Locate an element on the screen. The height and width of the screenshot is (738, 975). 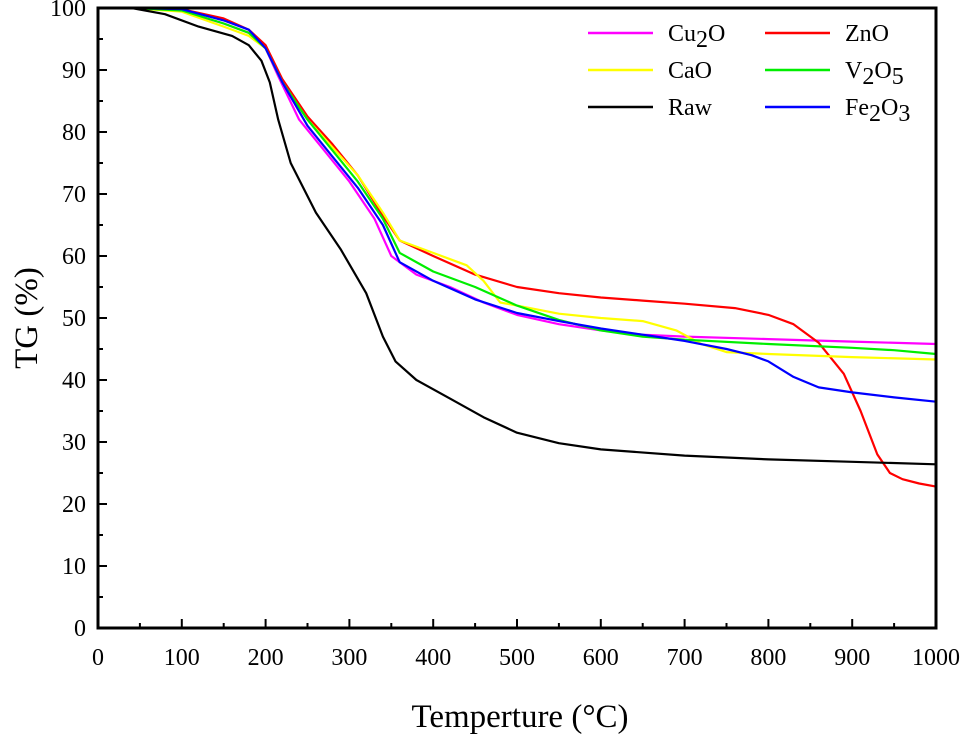
x-tick-label: 500 is located at coordinates (517, 658).